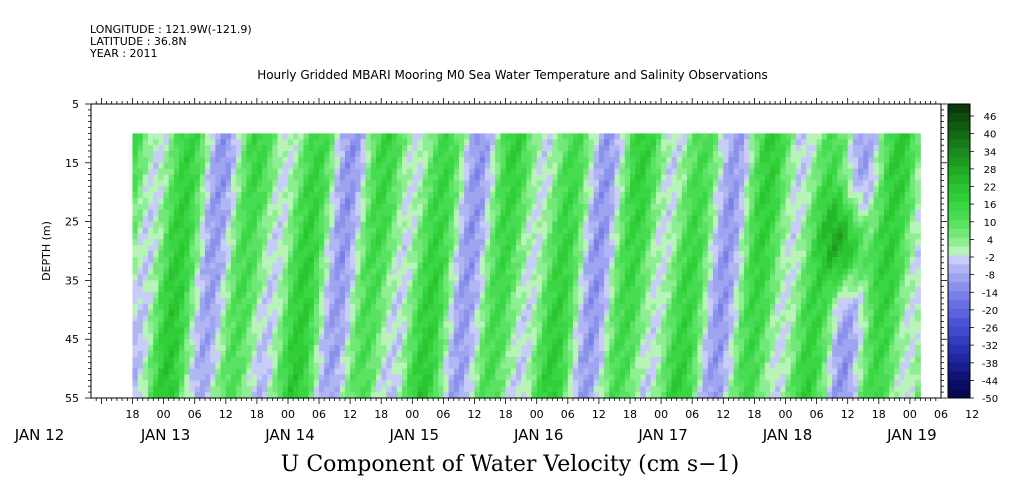  What do you see at coordinates (510, 464) in the screenshot?
I see `chart-caption: U Component of Water Velocity (cm s−1)` at bounding box center [510, 464].